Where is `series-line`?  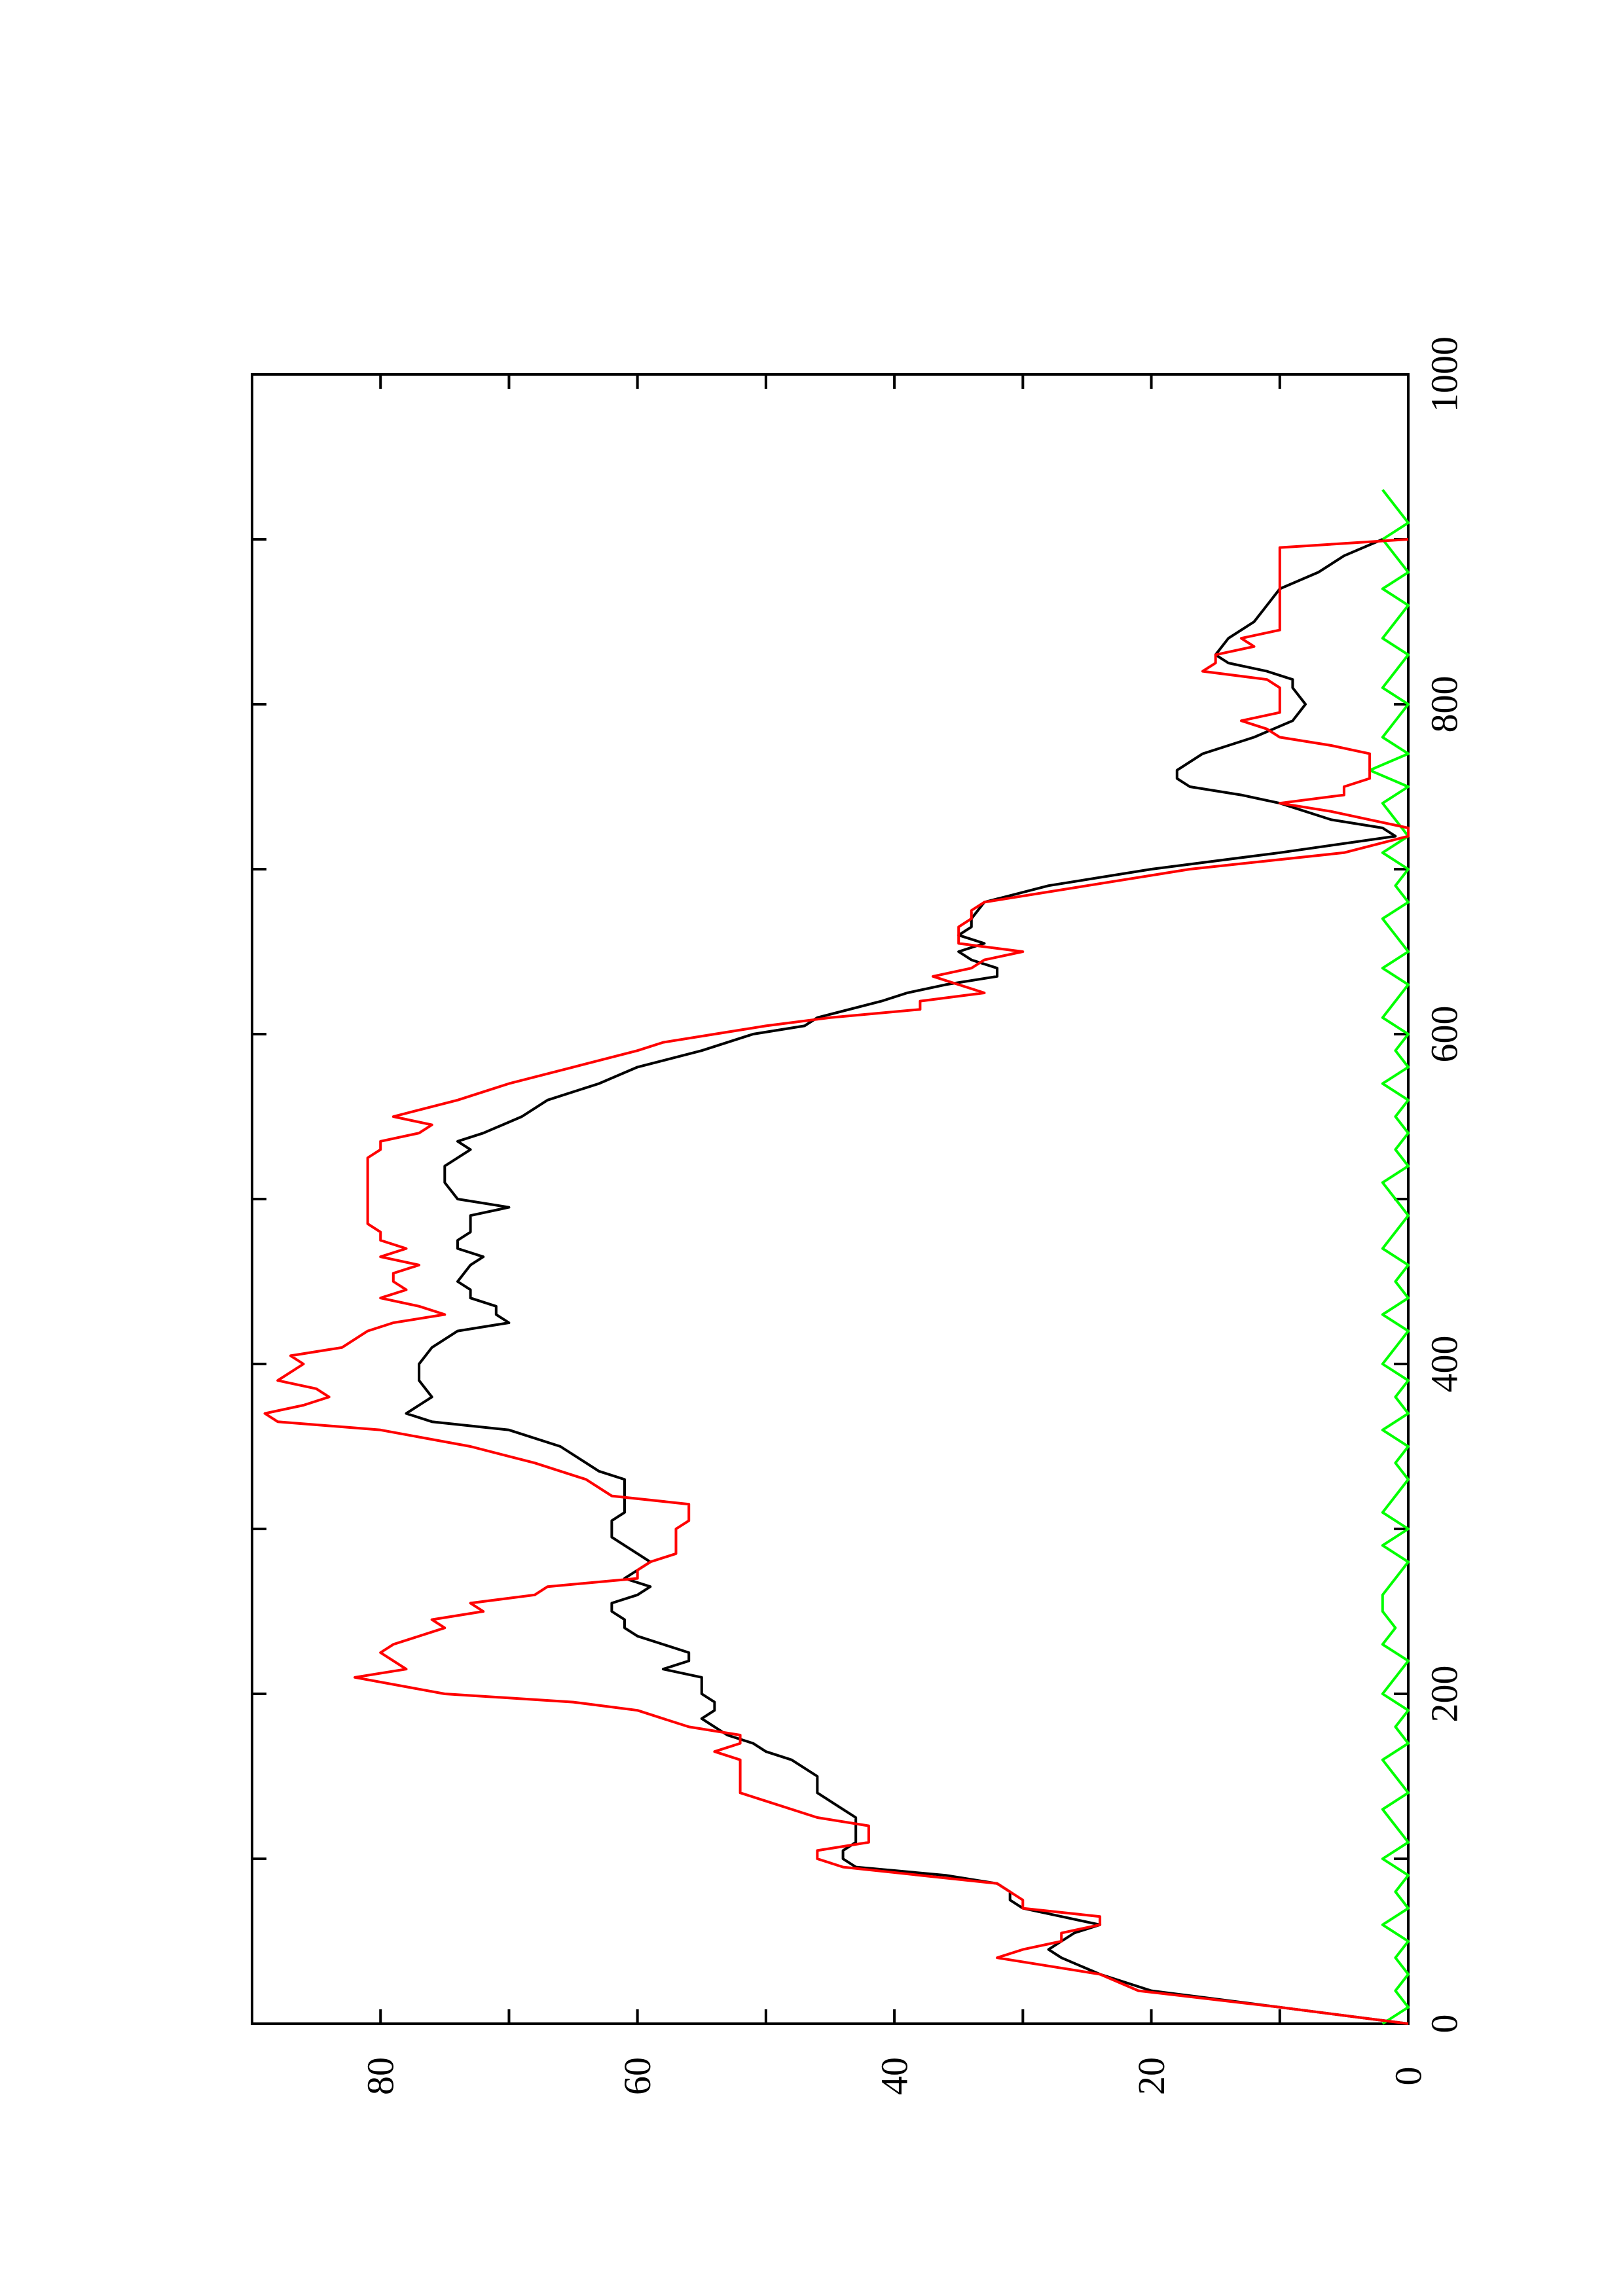 series-line is located at coordinates (1389, 1257).